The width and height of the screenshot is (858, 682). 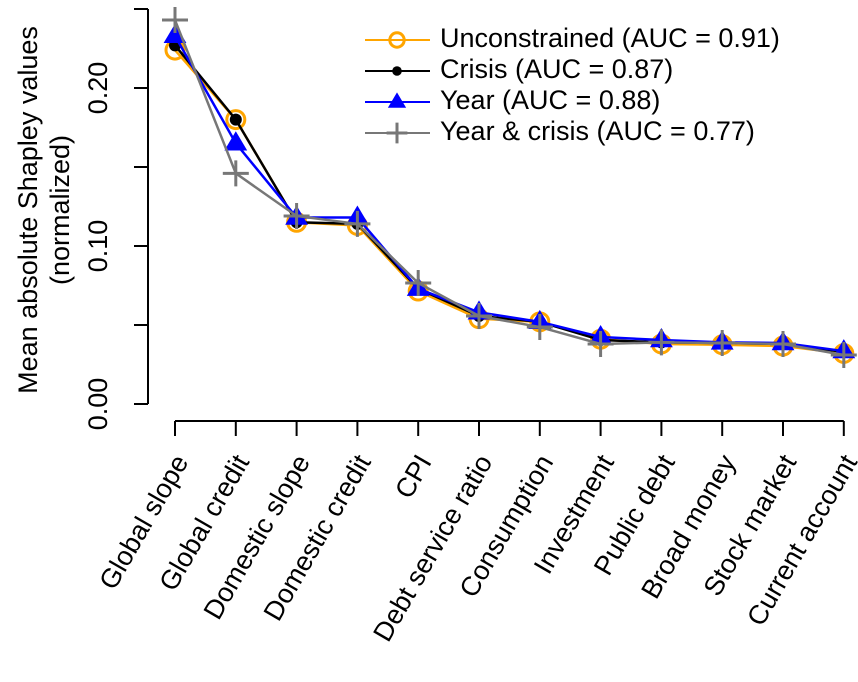 I want to click on legend-label: Unconstrained (AUC = 0.91), so click(x=610, y=38).